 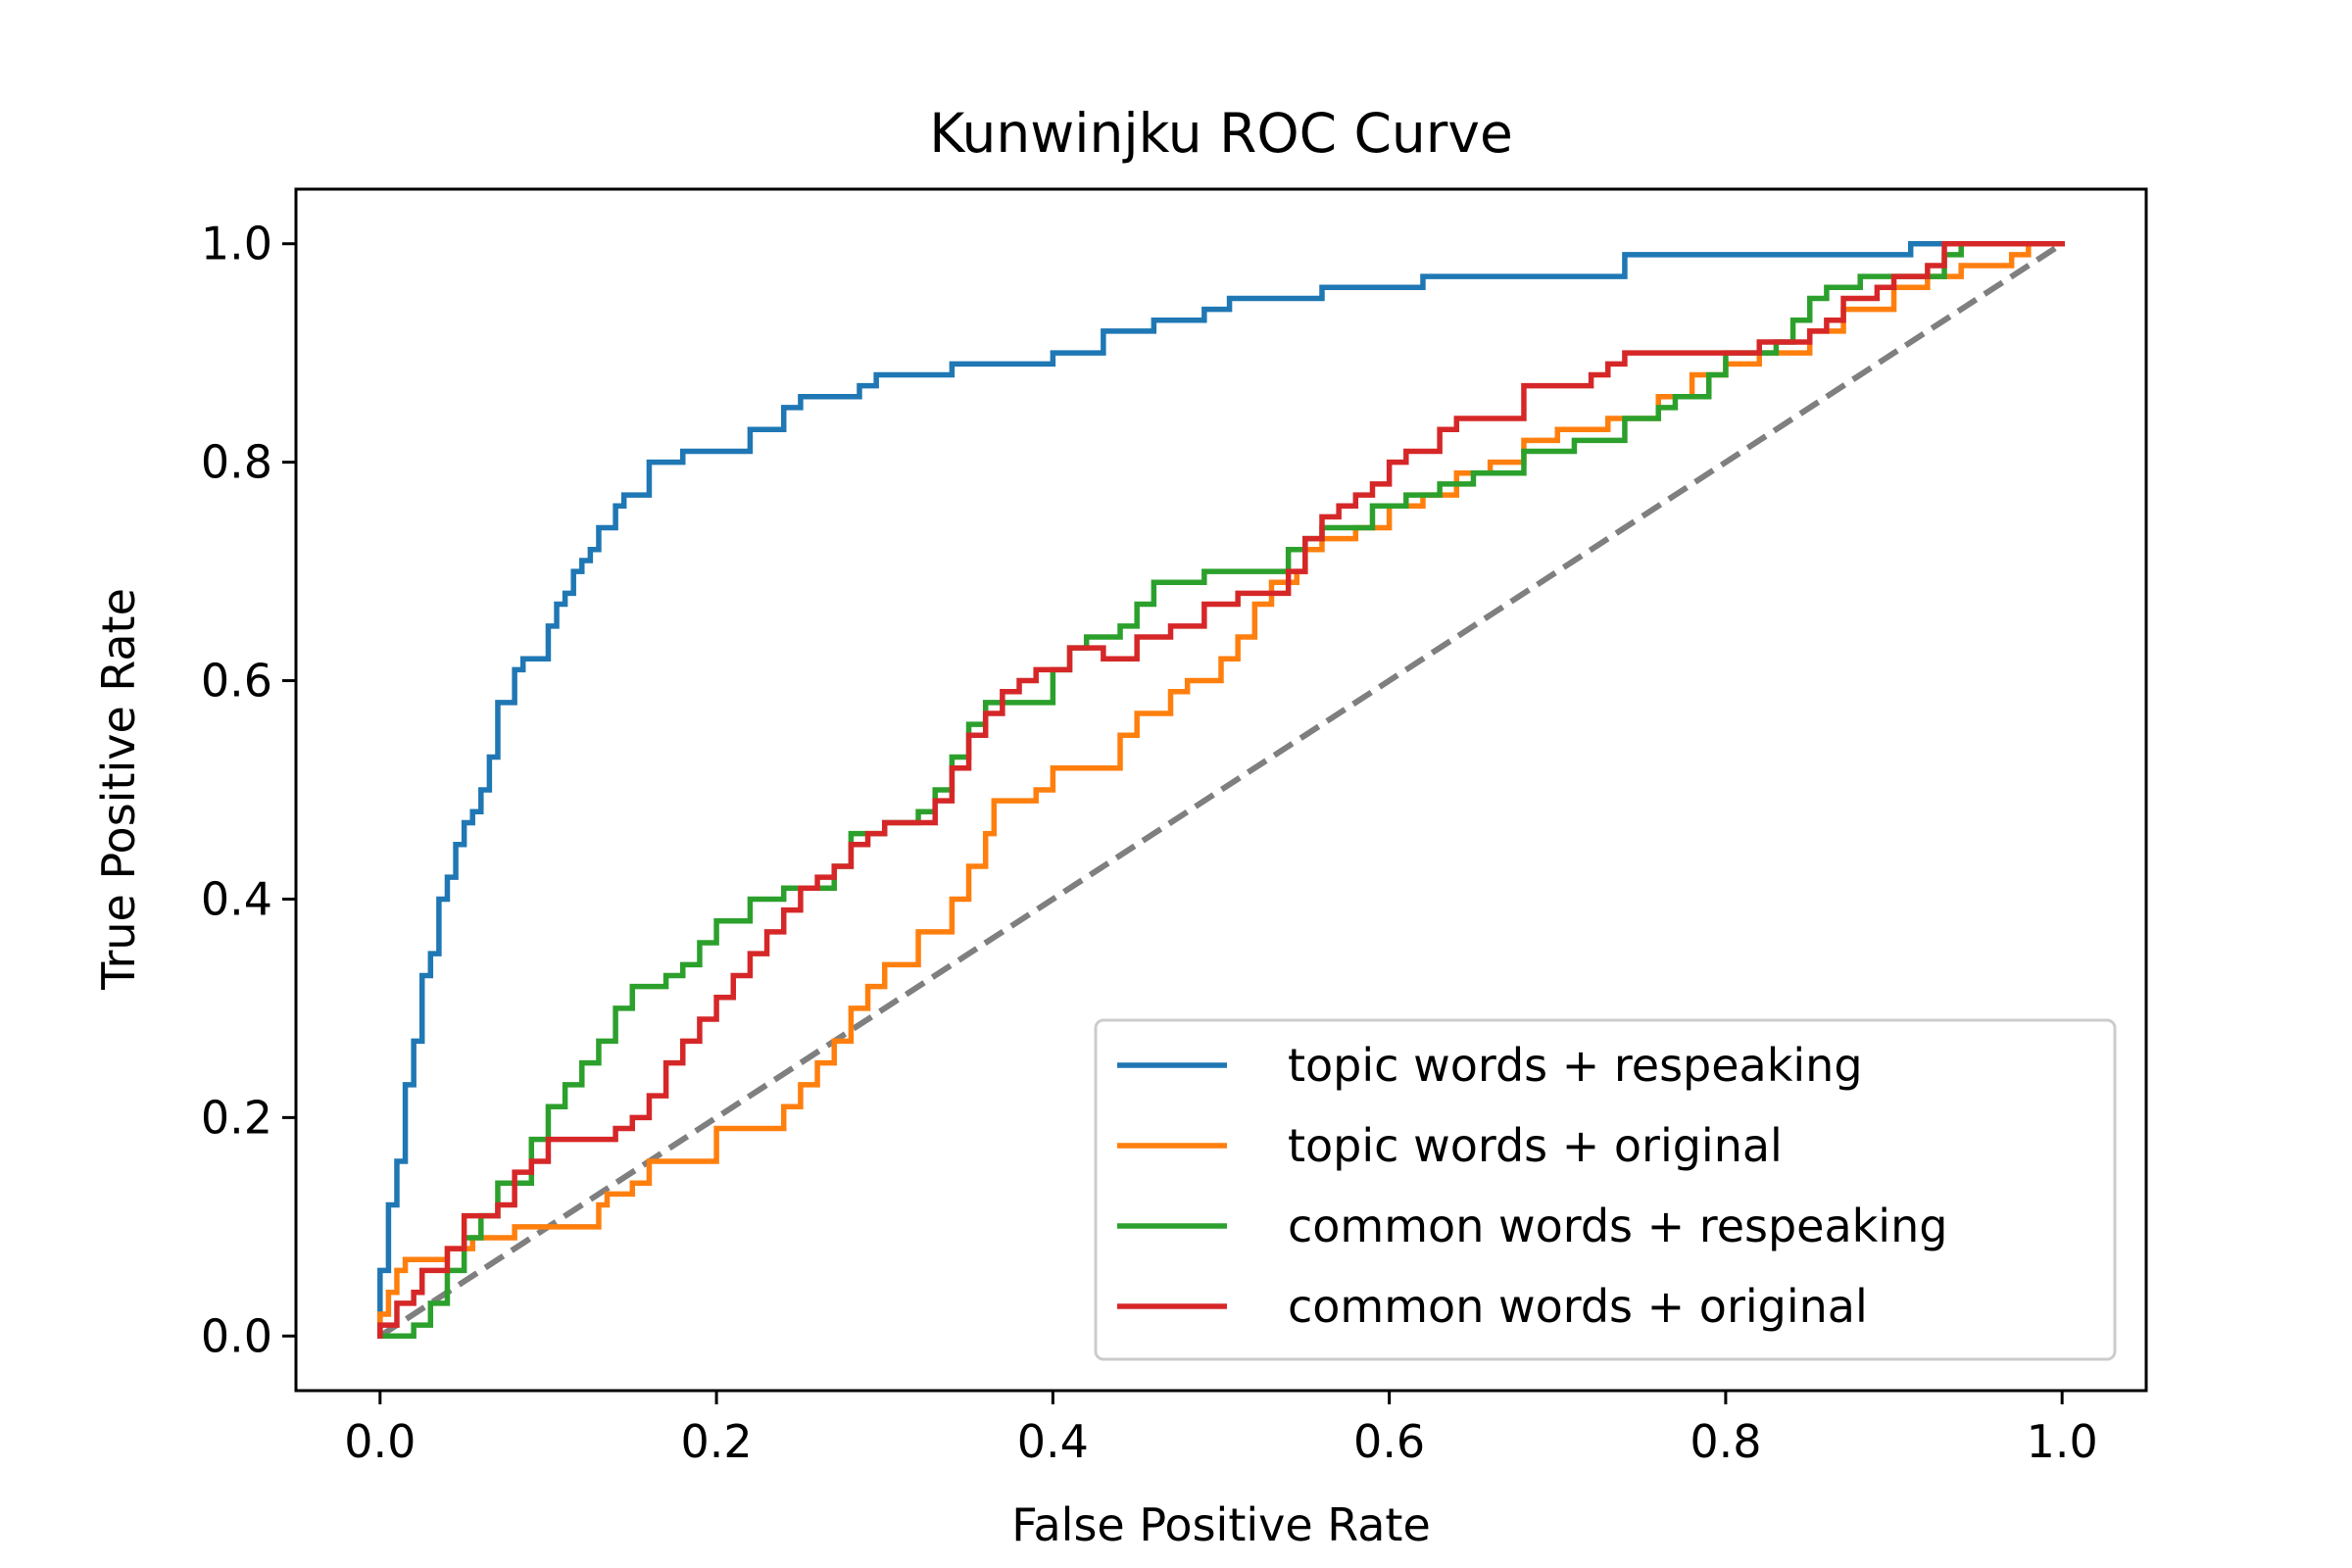 I want to click on chart-title: Kunwinjku ROC Curve, so click(x=1221, y=133).